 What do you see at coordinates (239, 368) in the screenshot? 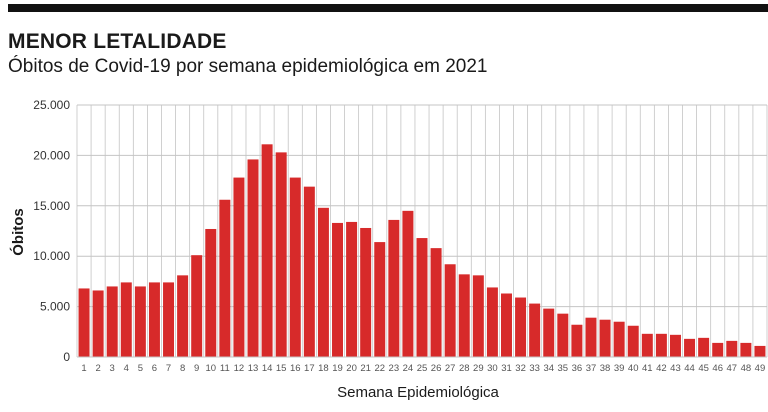
I see `x-tick-label: 12` at bounding box center [239, 368].